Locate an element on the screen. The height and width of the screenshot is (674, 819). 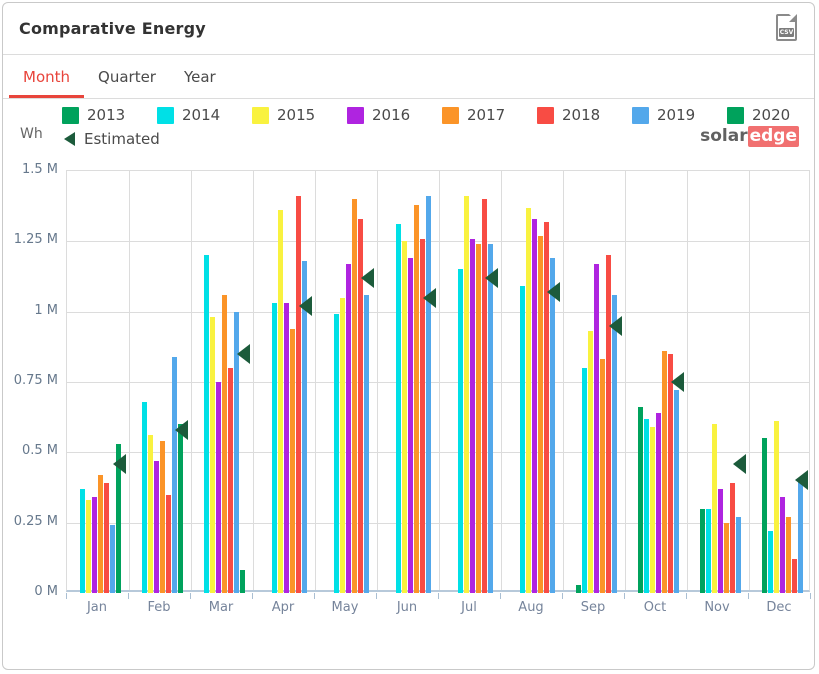
bar-2015-aug is located at coordinates (528, 400).